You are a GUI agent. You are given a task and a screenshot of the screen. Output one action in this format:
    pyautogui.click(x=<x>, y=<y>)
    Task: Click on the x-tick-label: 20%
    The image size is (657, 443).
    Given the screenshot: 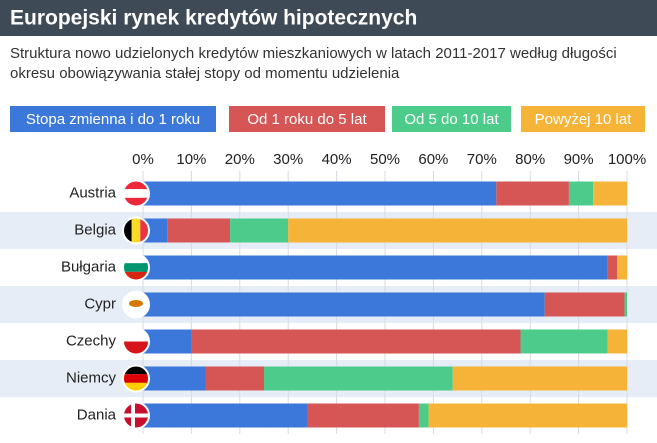 What is the action you would take?
    pyautogui.click(x=240, y=159)
    